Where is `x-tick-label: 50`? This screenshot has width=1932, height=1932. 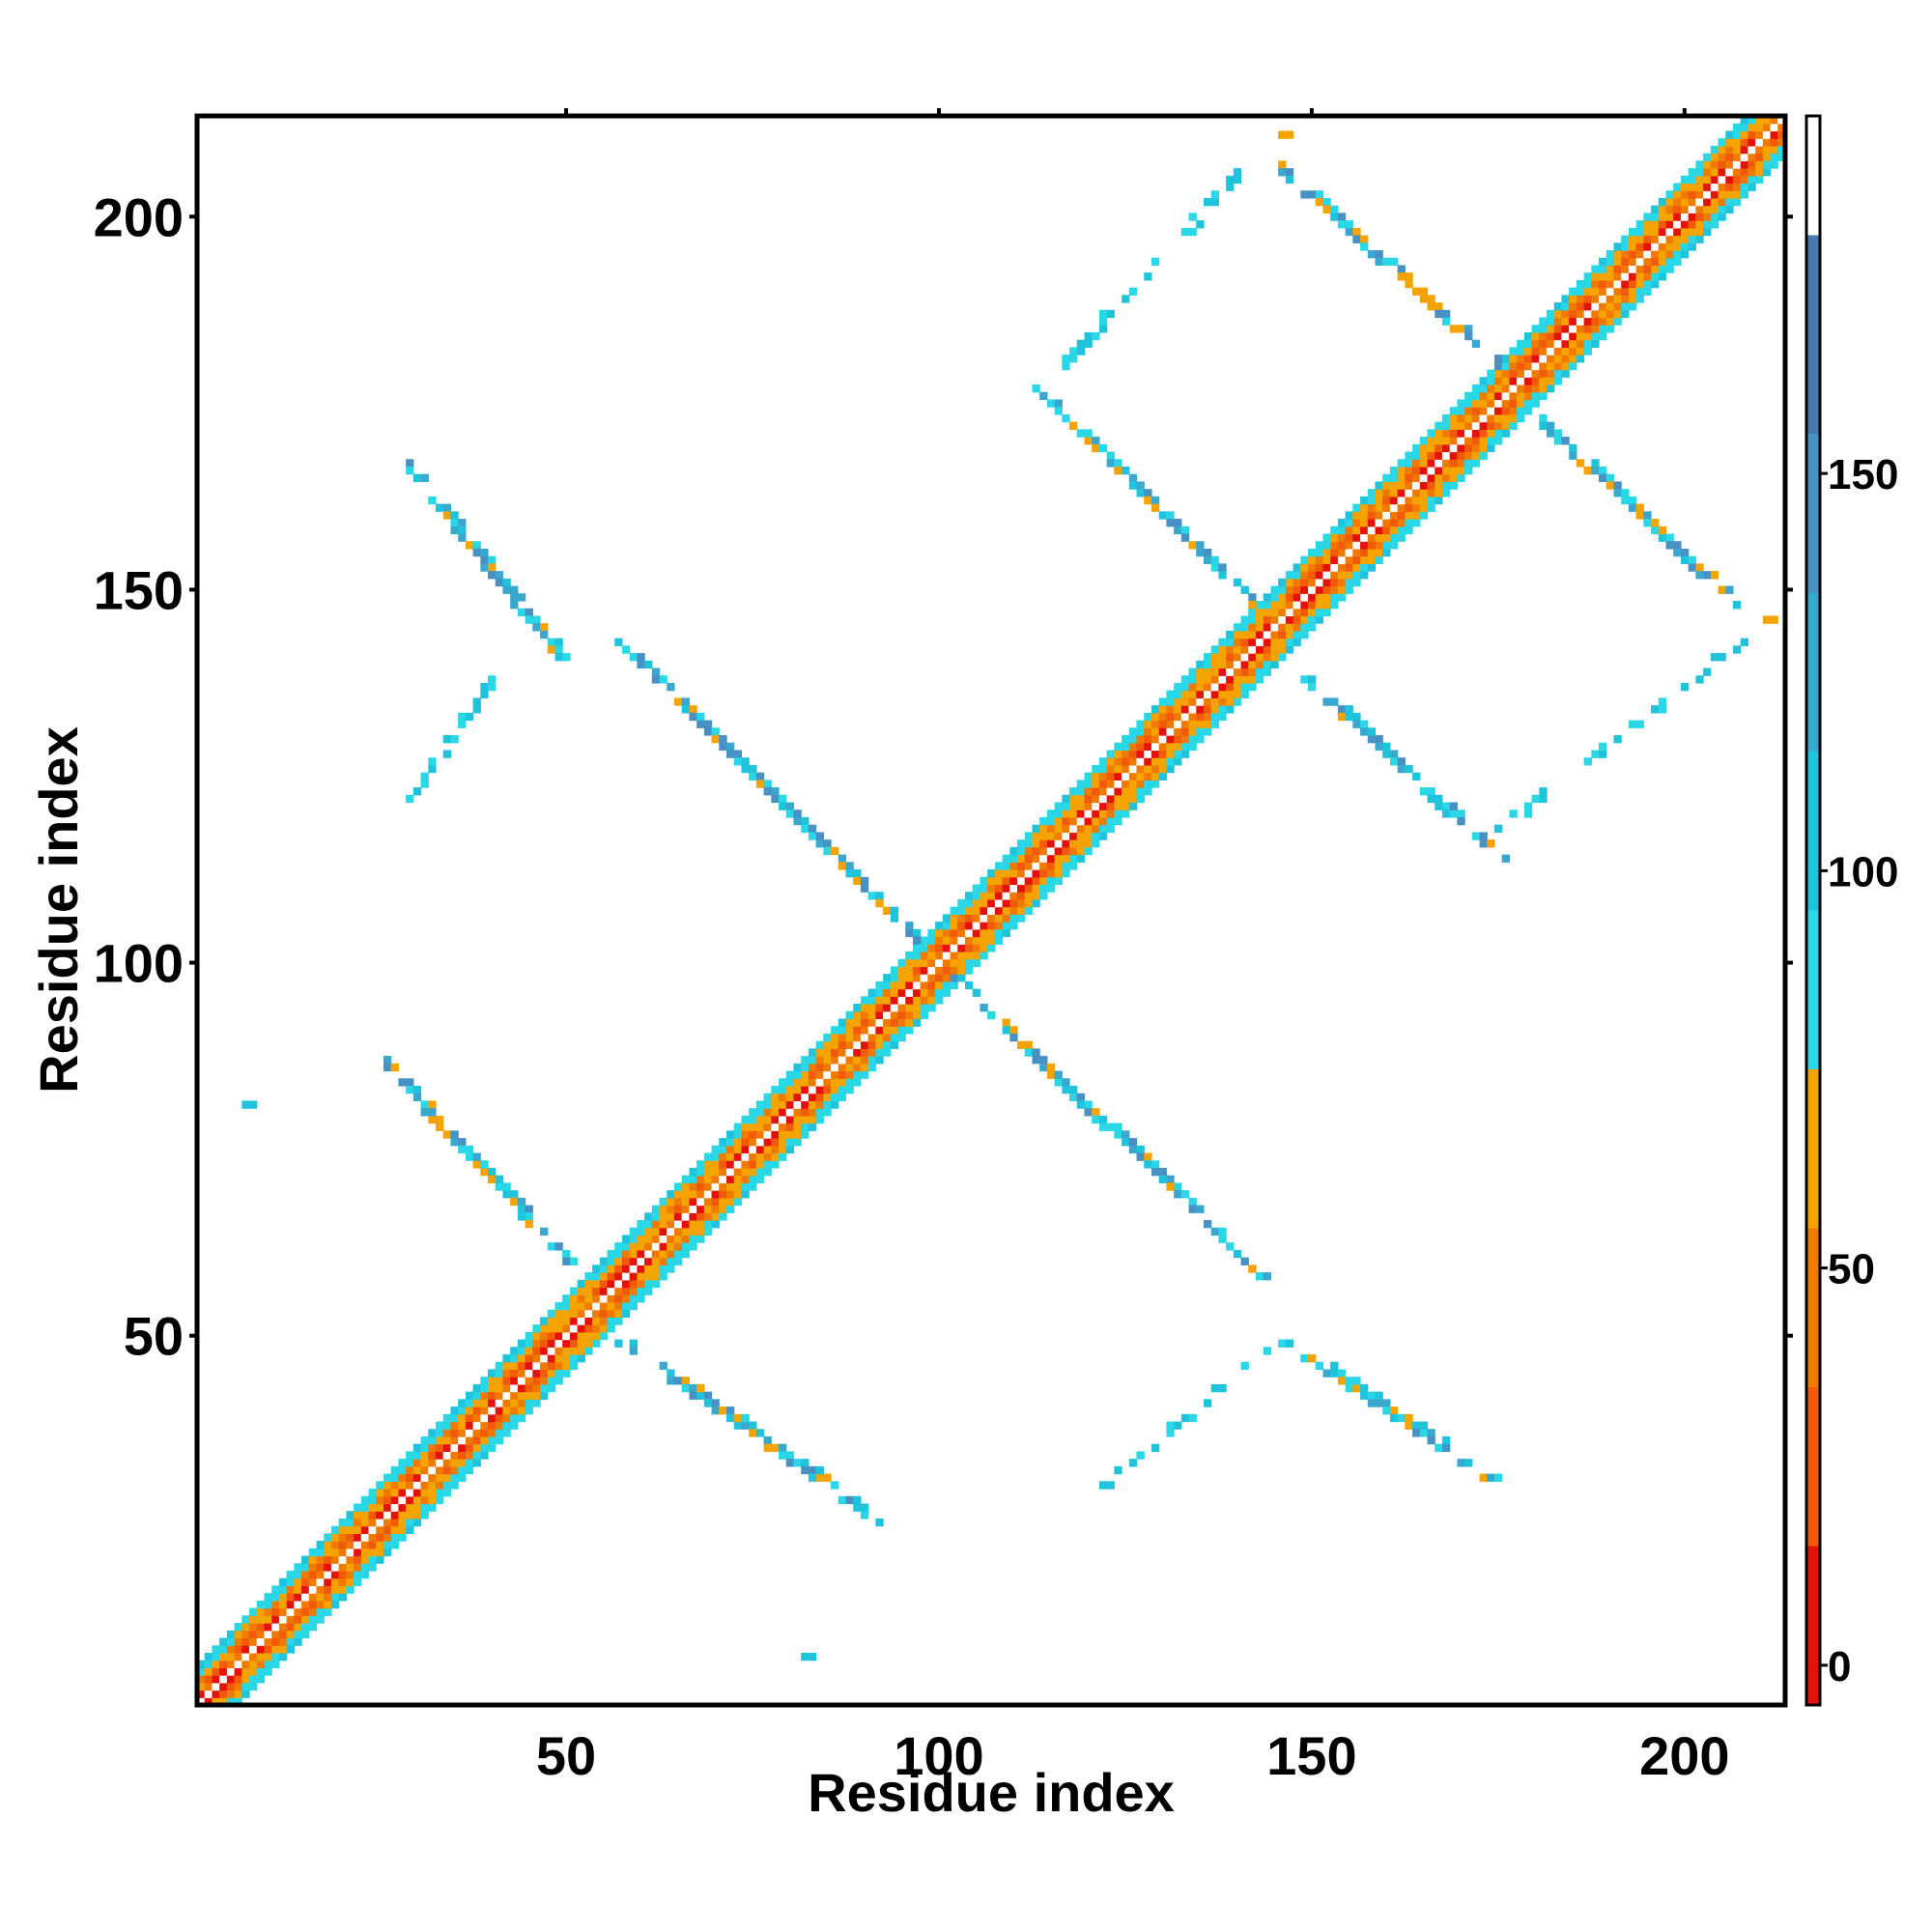 x-tick-label: 50 is located at coordinates (566, 1755).